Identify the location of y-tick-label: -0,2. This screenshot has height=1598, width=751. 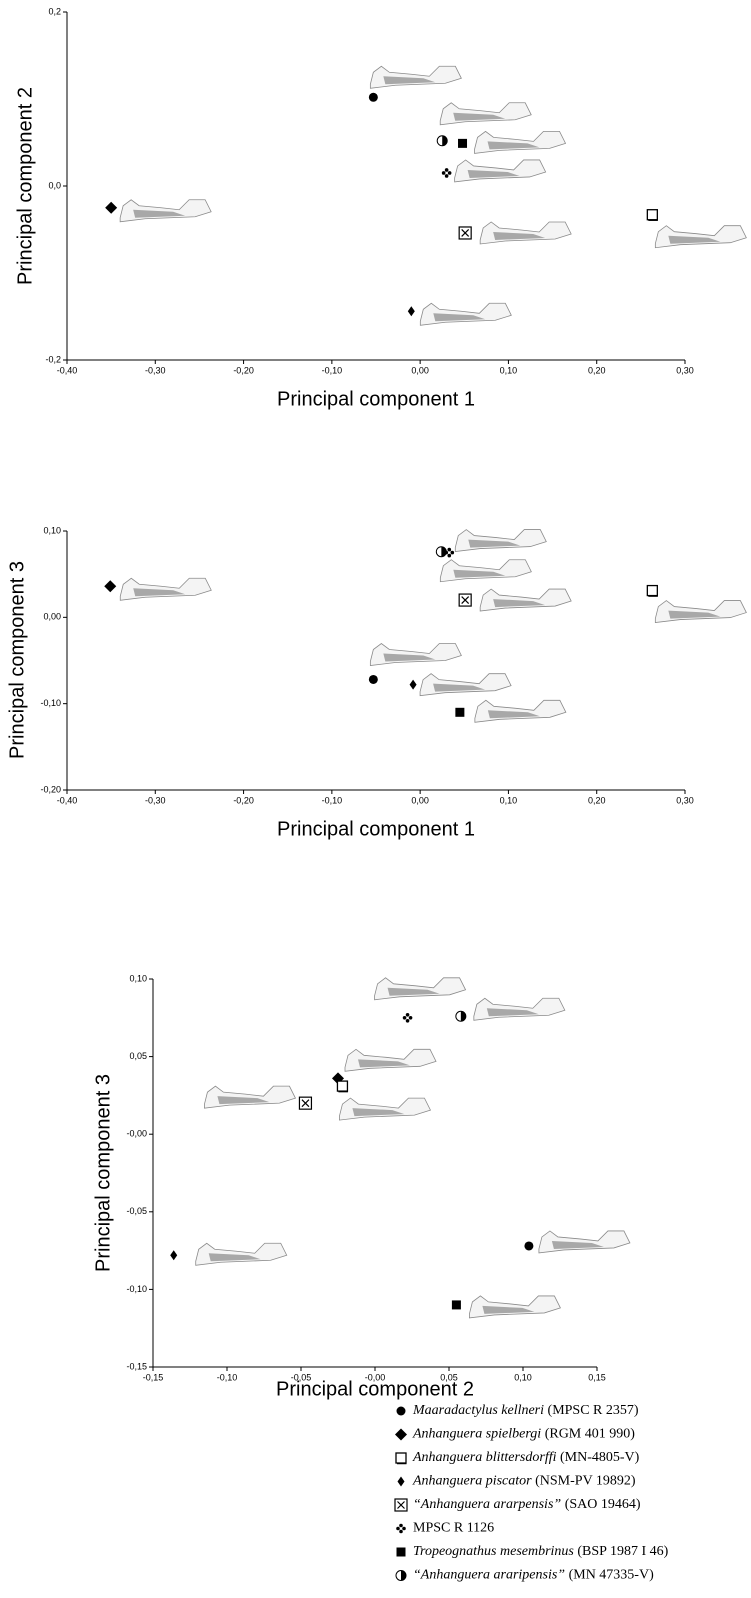
(53, 359).